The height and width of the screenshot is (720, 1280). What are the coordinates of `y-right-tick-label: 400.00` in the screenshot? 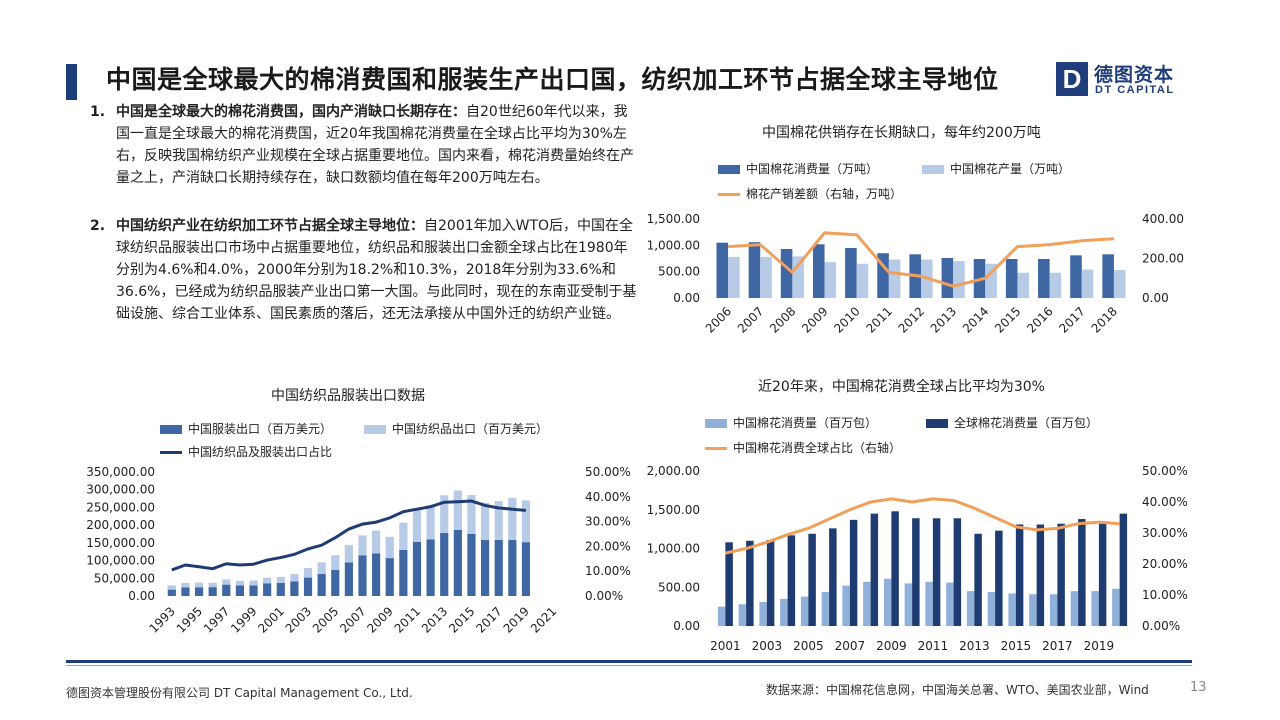 It's located at (1163, 219).